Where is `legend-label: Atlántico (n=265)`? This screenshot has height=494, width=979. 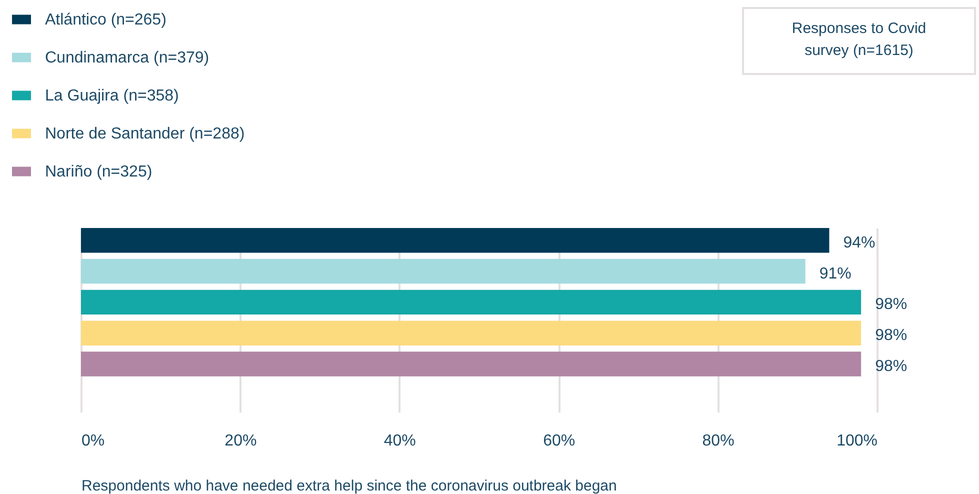
legend-label: Atlántico (n=265) is located at coordinates (105, 20).